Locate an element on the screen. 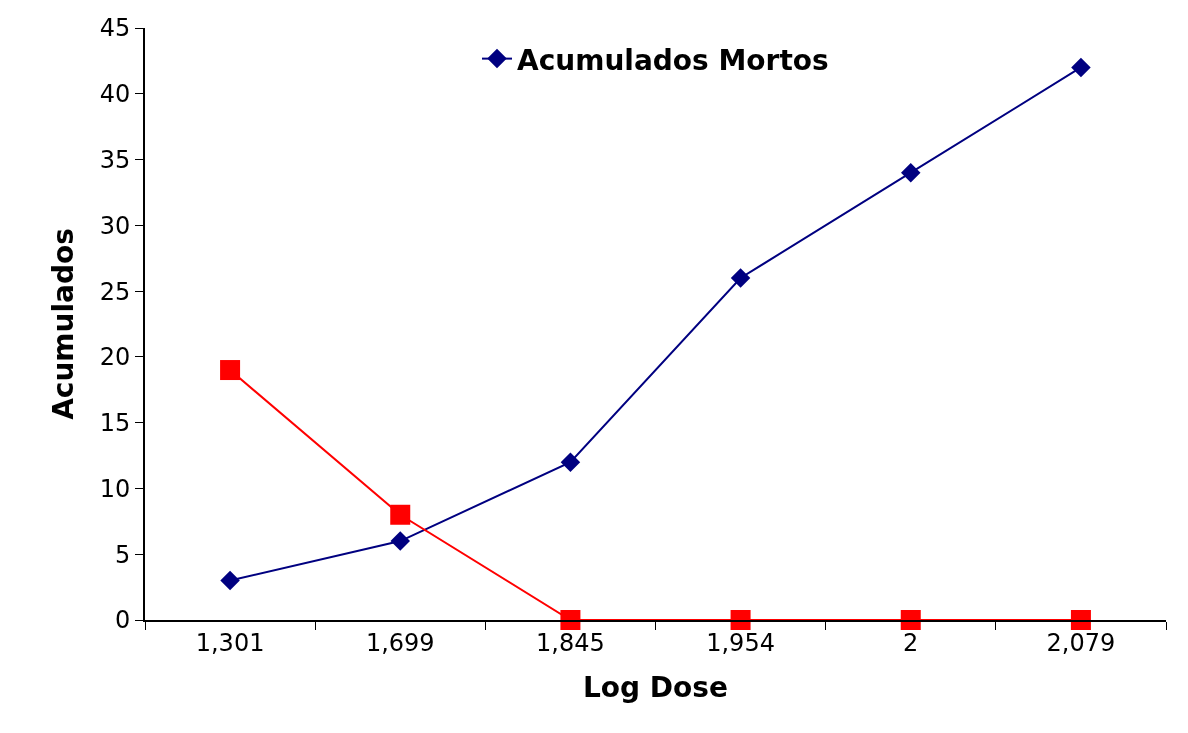  y-axis-title: Acumulados is located at coordinates (63, 324).